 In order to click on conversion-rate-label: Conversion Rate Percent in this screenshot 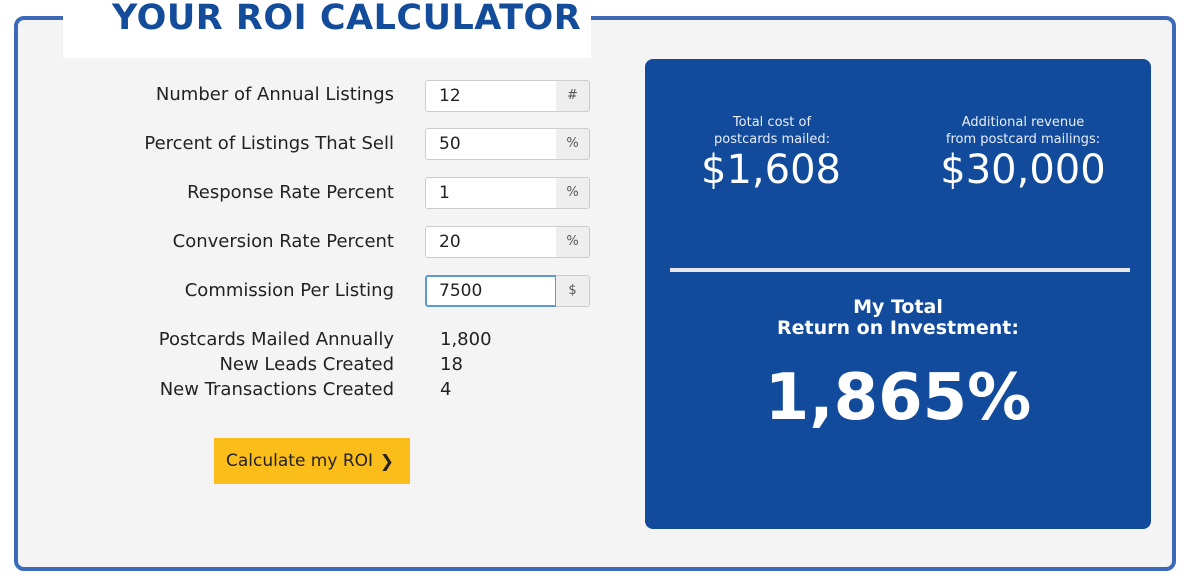, I will do `click(283, 241)`.